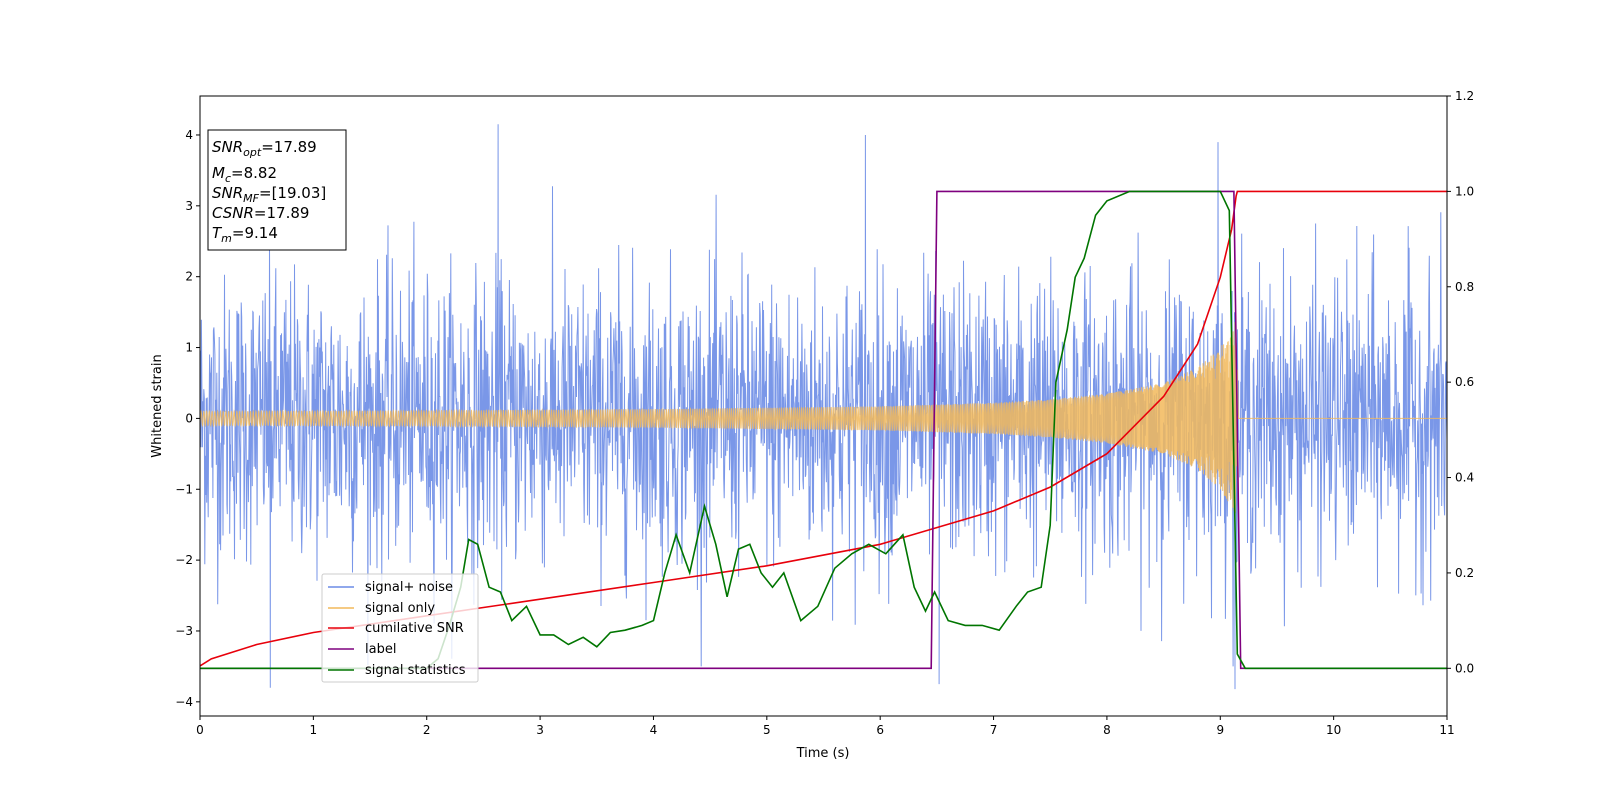 This screenshot has width=1600, height=800. I want to click on snr-mf-annotation: SNRMF=[19.03], so click(269, 194).